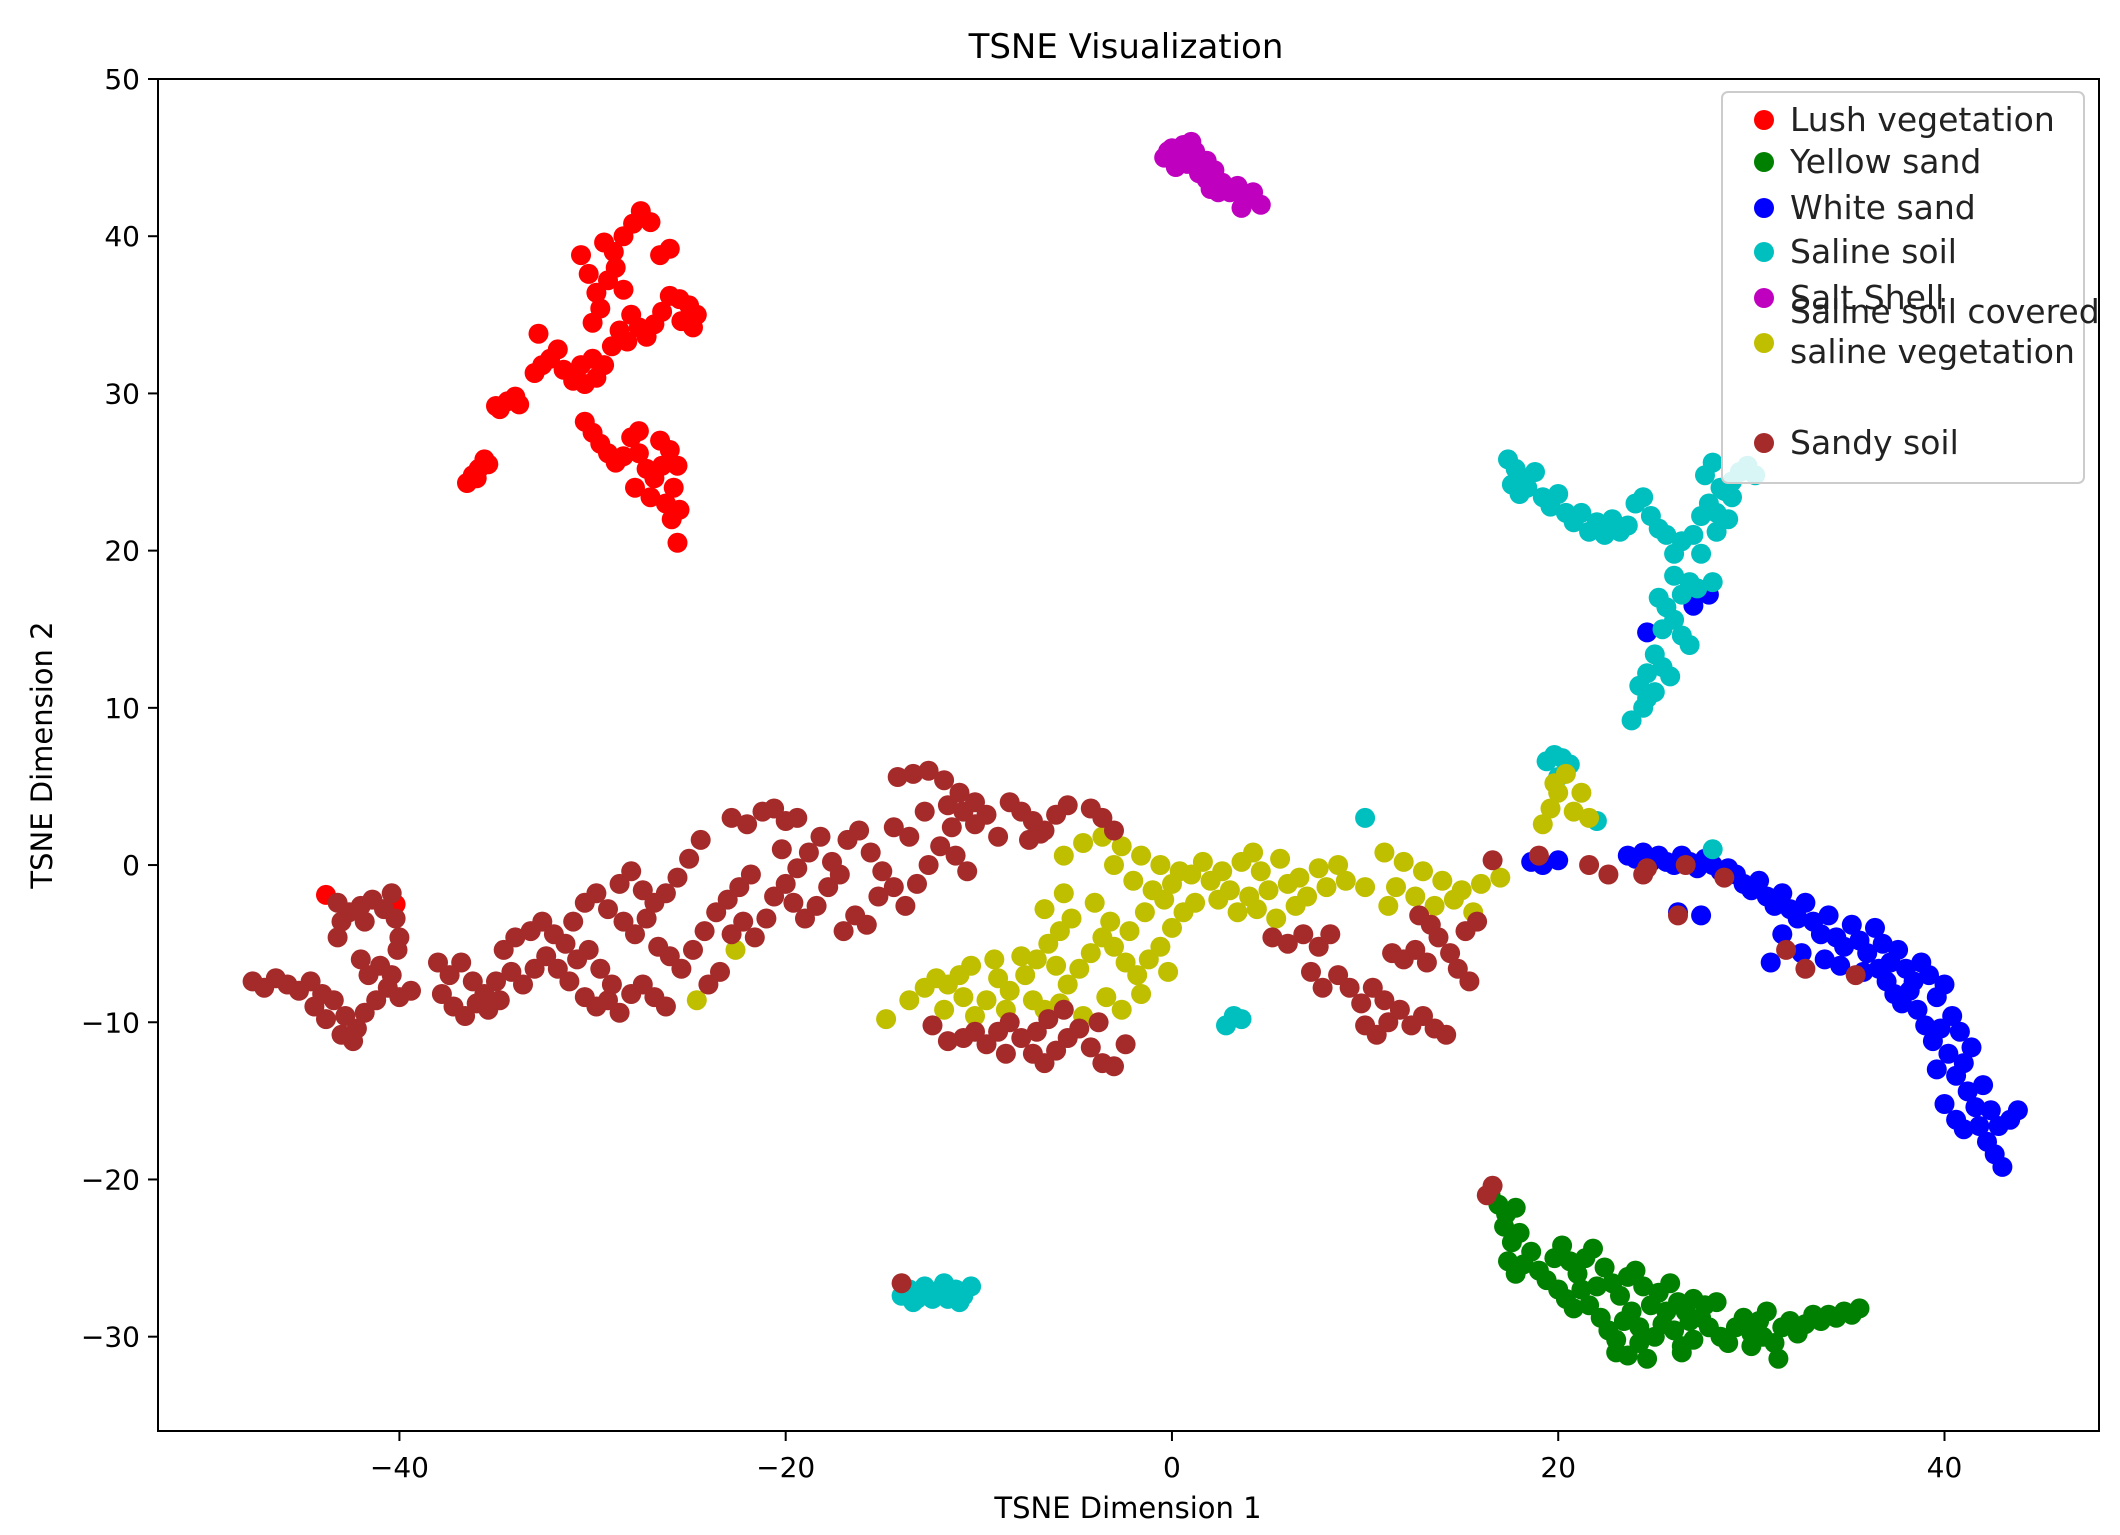 This screenshot has width=2120, height=1535. What do you see at coordinates (122, 393) in the screenshot?
I see `y-tick-label: 30` at bounding box center [122, 393].